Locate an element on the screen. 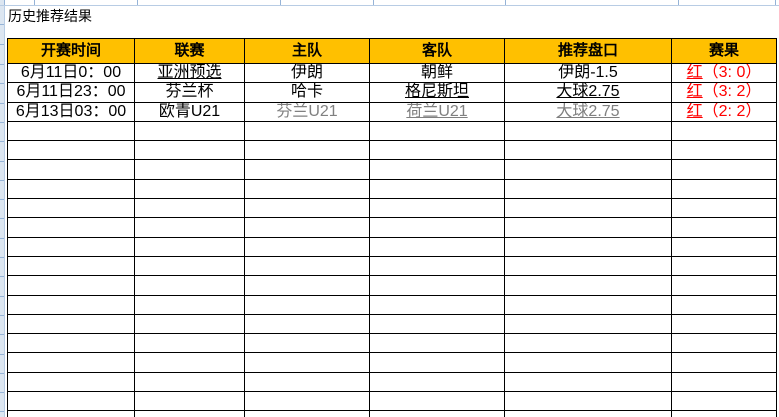 The width and height of the screenshot is (779, 417). header-recommended-handicap: 推荐盘口 is located at coordinates (588, 51).